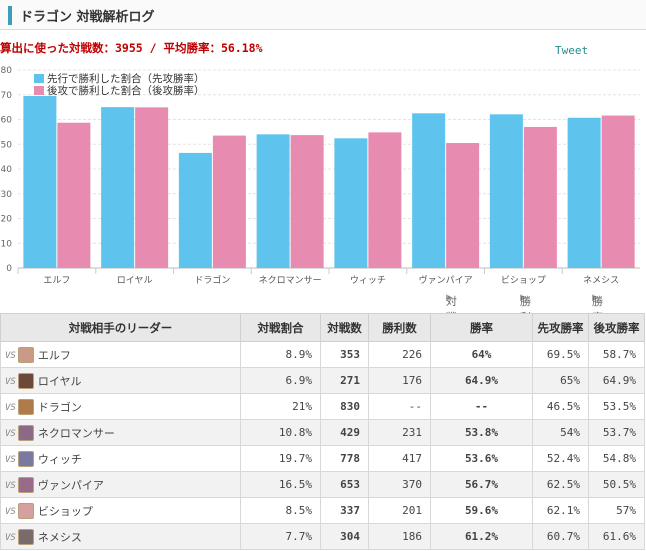 This screenshot has width=646, height=551. Describe the element at coordinates (323, 15) in the screenshot. I see `page-header: ドラゴン 対戦解析ログ` at that location.